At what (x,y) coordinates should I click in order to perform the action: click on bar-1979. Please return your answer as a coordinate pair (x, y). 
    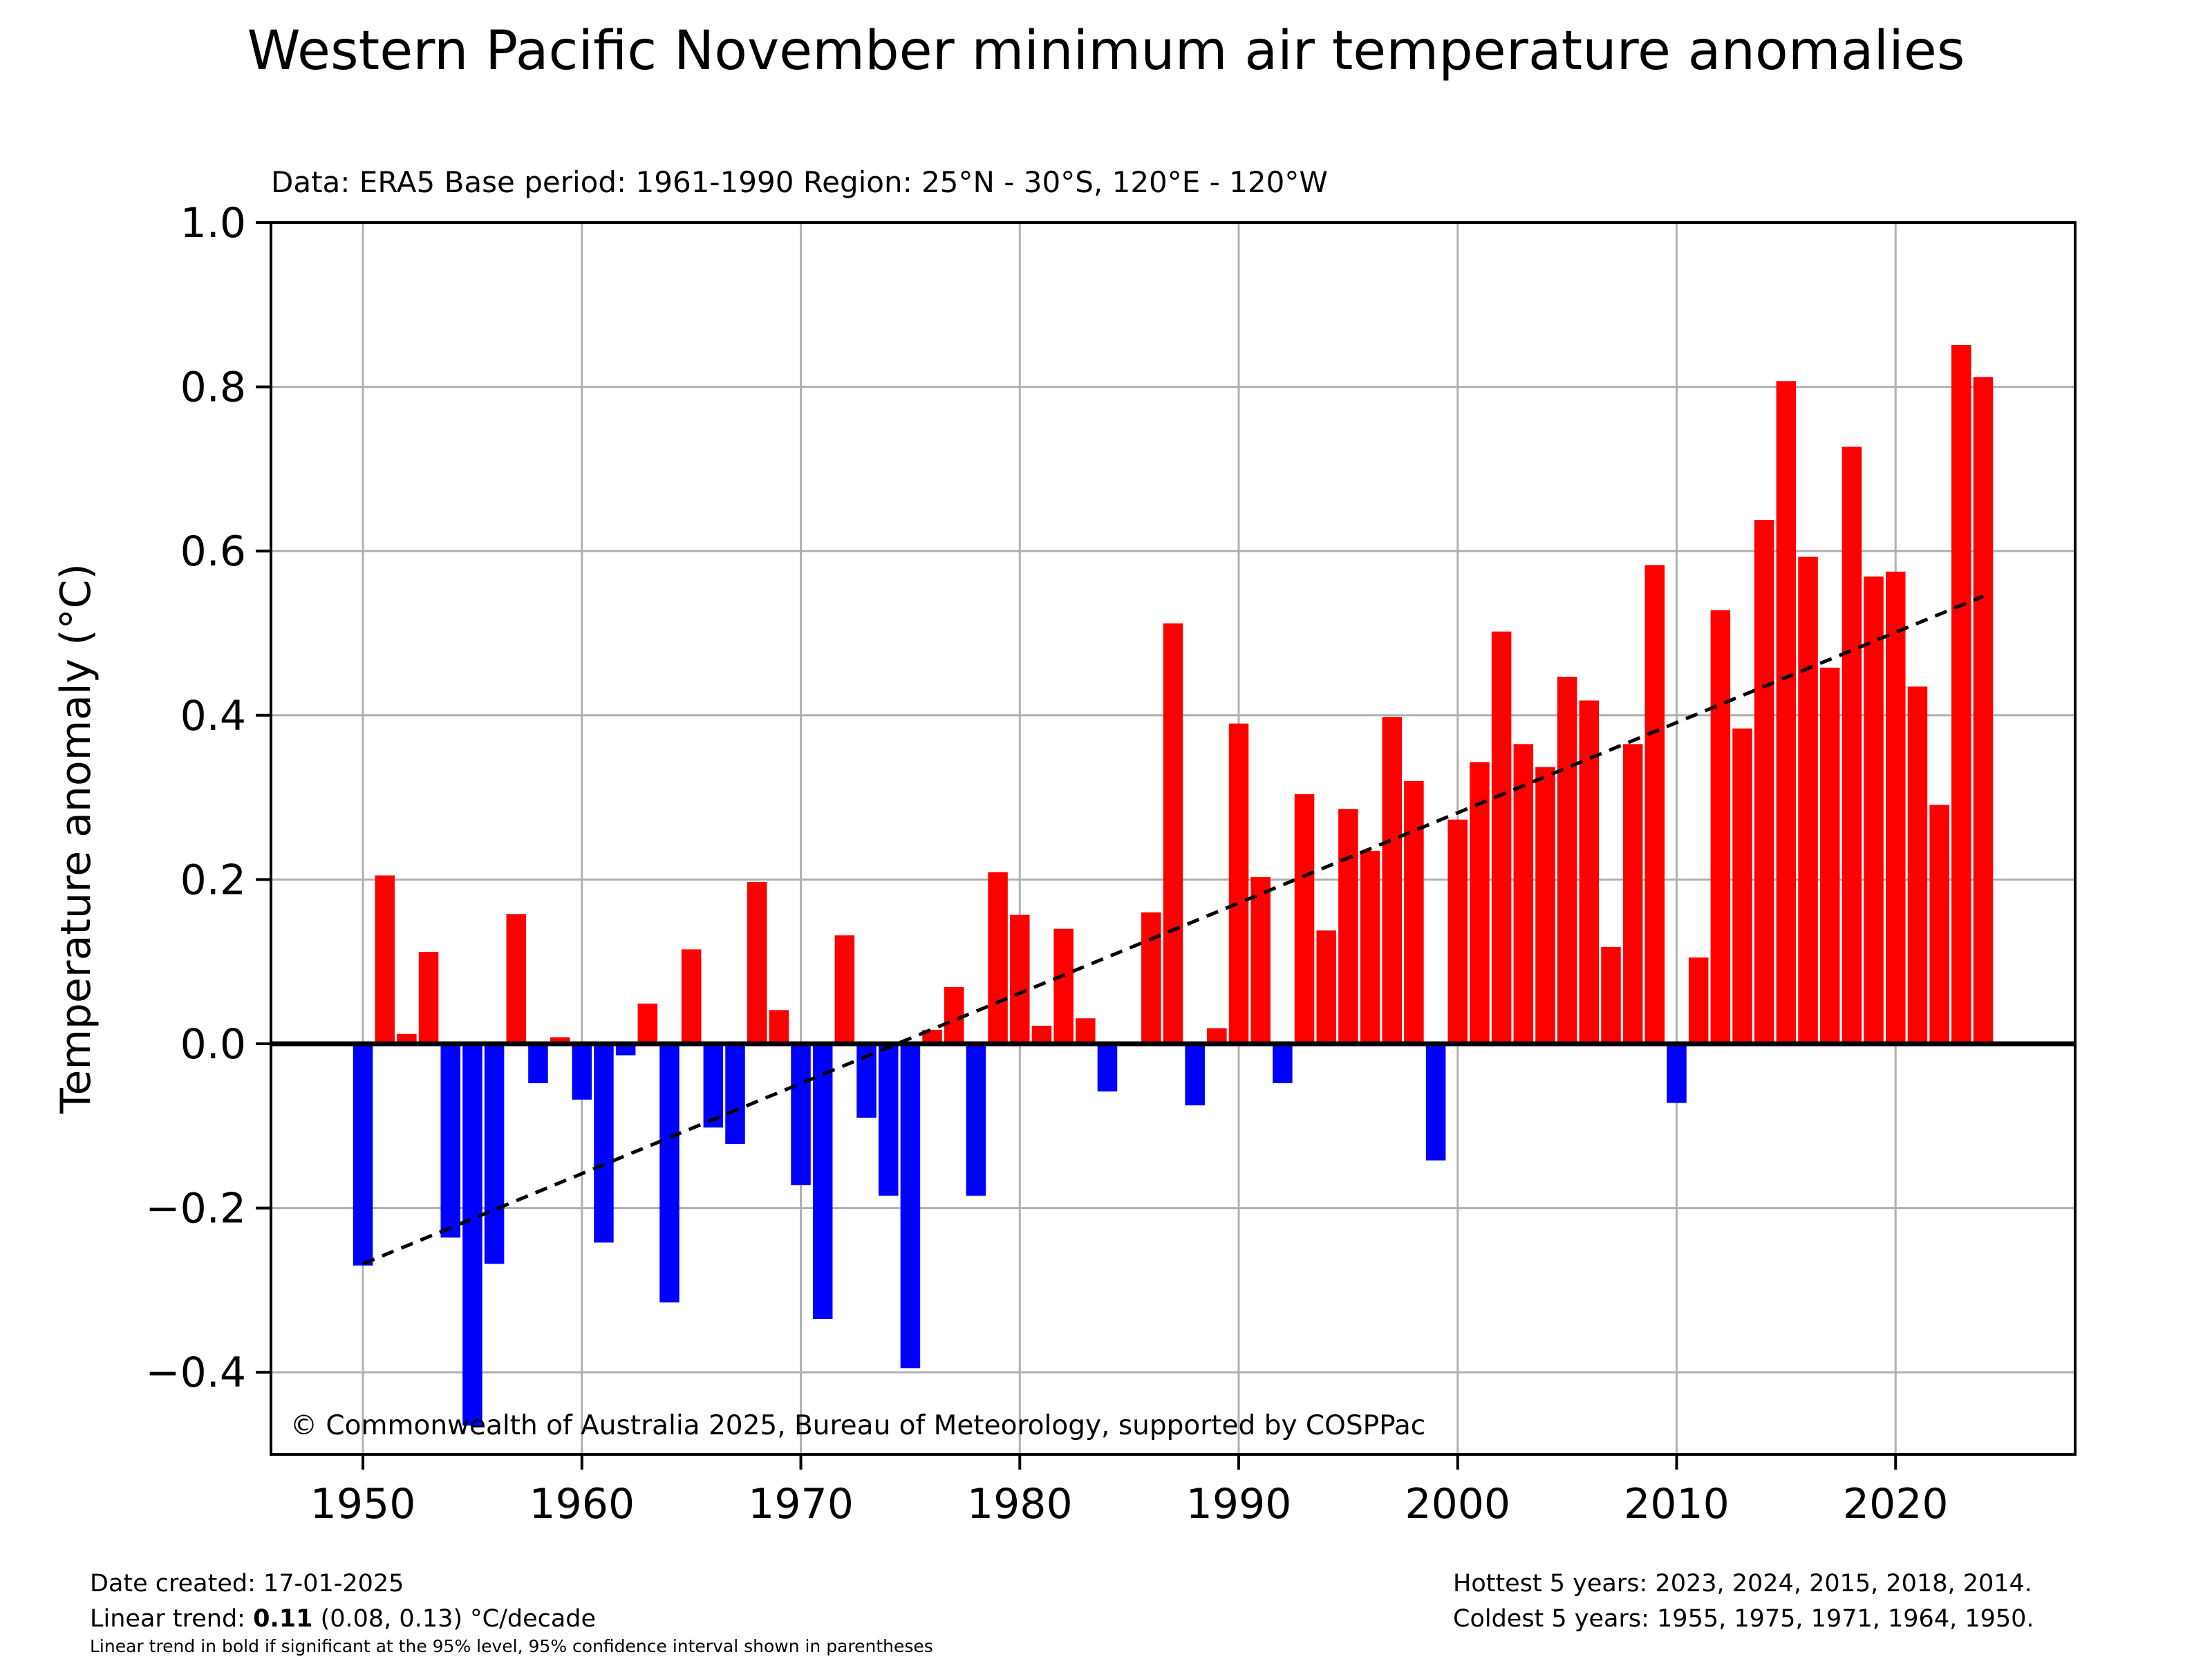
    Looking at the image, I should click on (998, 958).